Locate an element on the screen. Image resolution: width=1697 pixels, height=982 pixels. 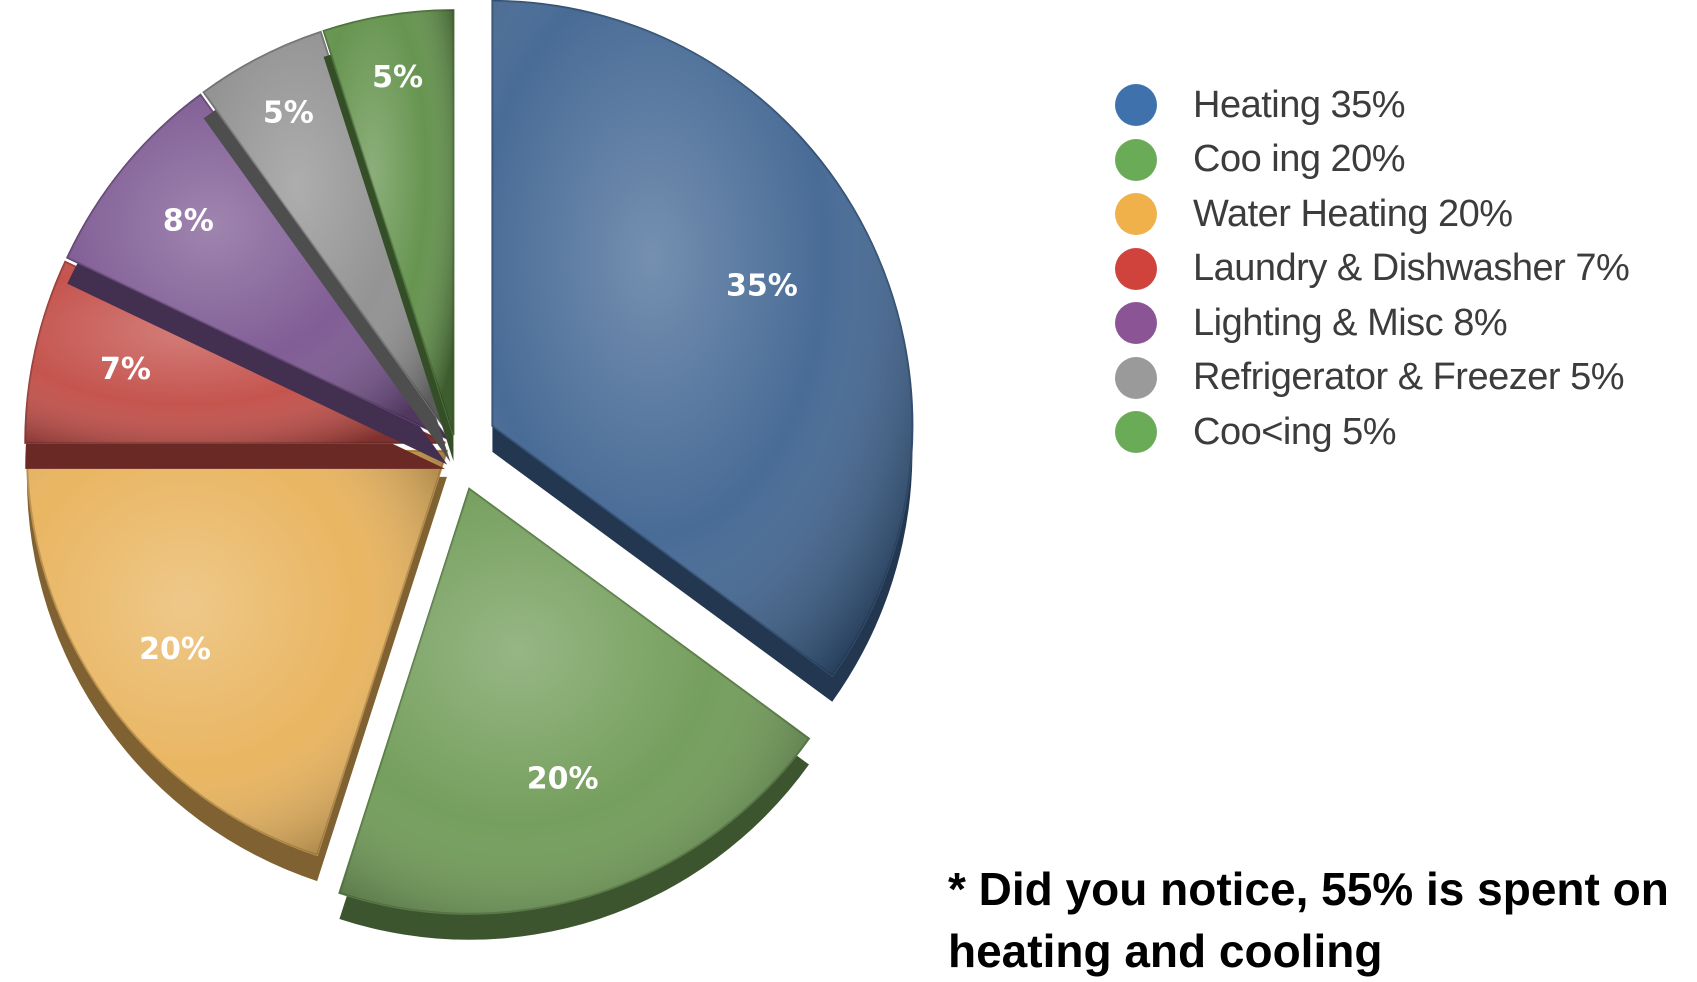
pie-slice-label-heating: 35% is located at coordinates (762, 286).